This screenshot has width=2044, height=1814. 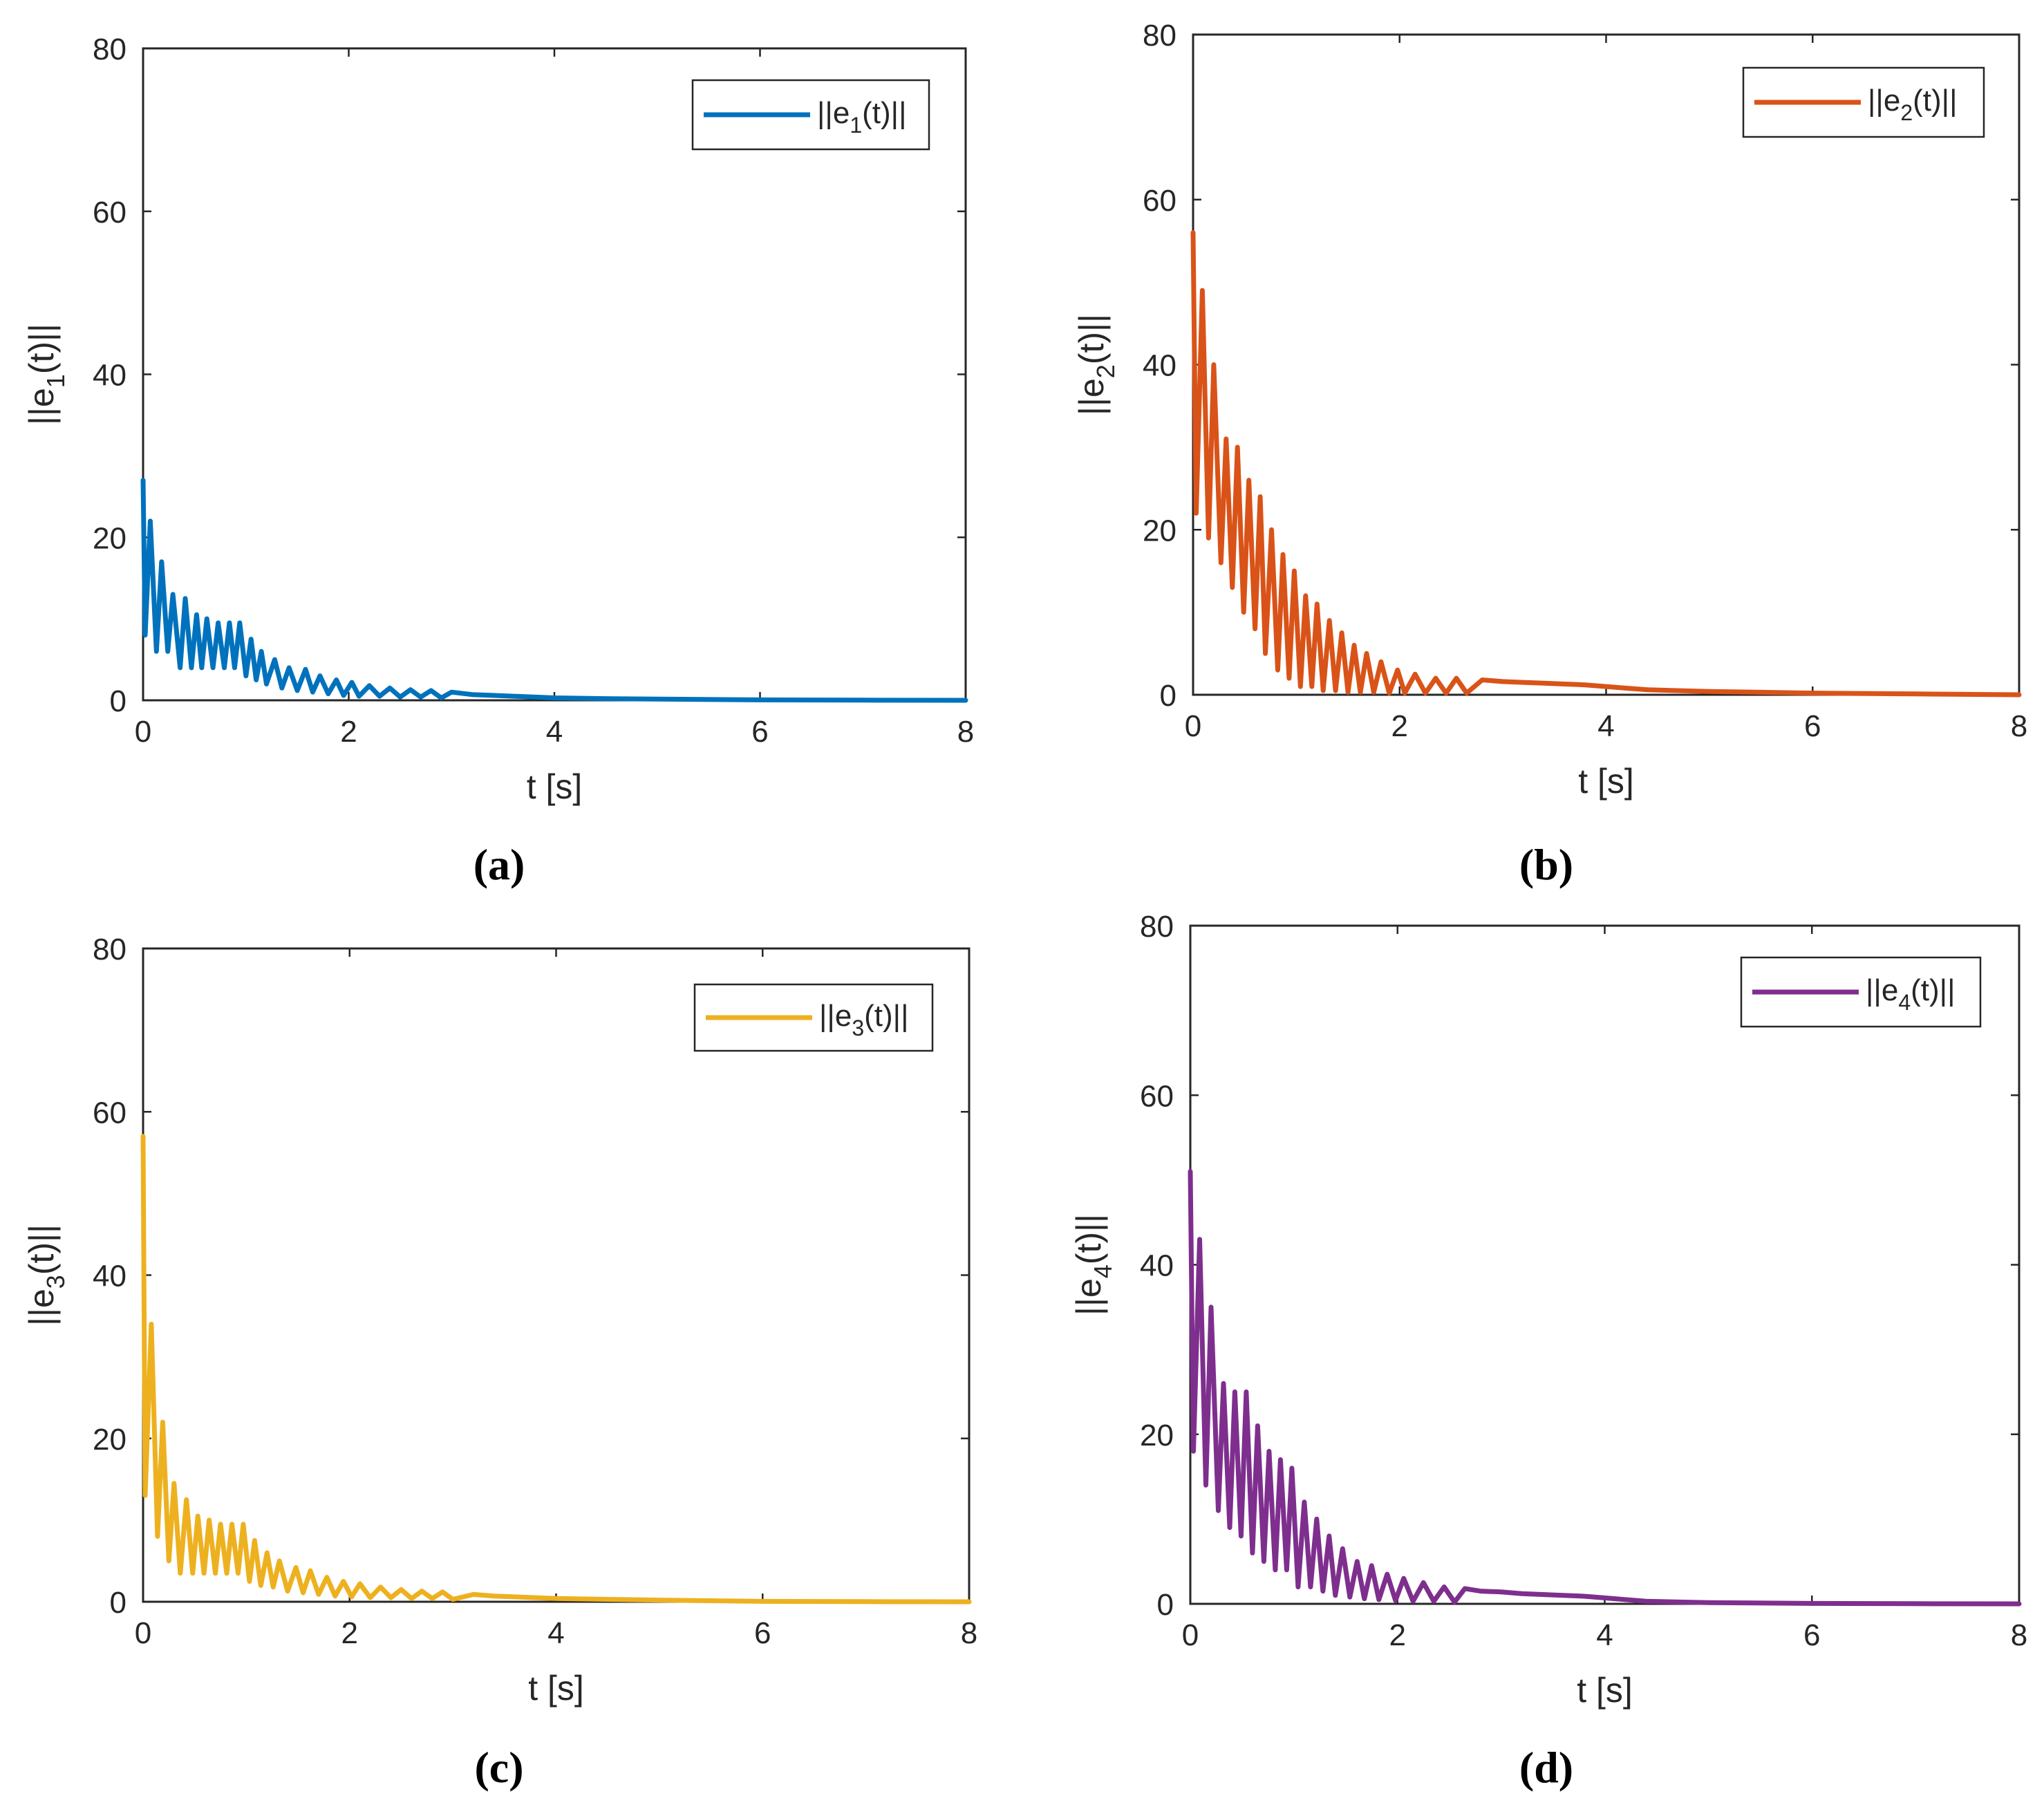 What do you see at coordinates (858, 1028) in the screenshot?
I see `label-subscript: 3` at bounding box center [858, 1028].